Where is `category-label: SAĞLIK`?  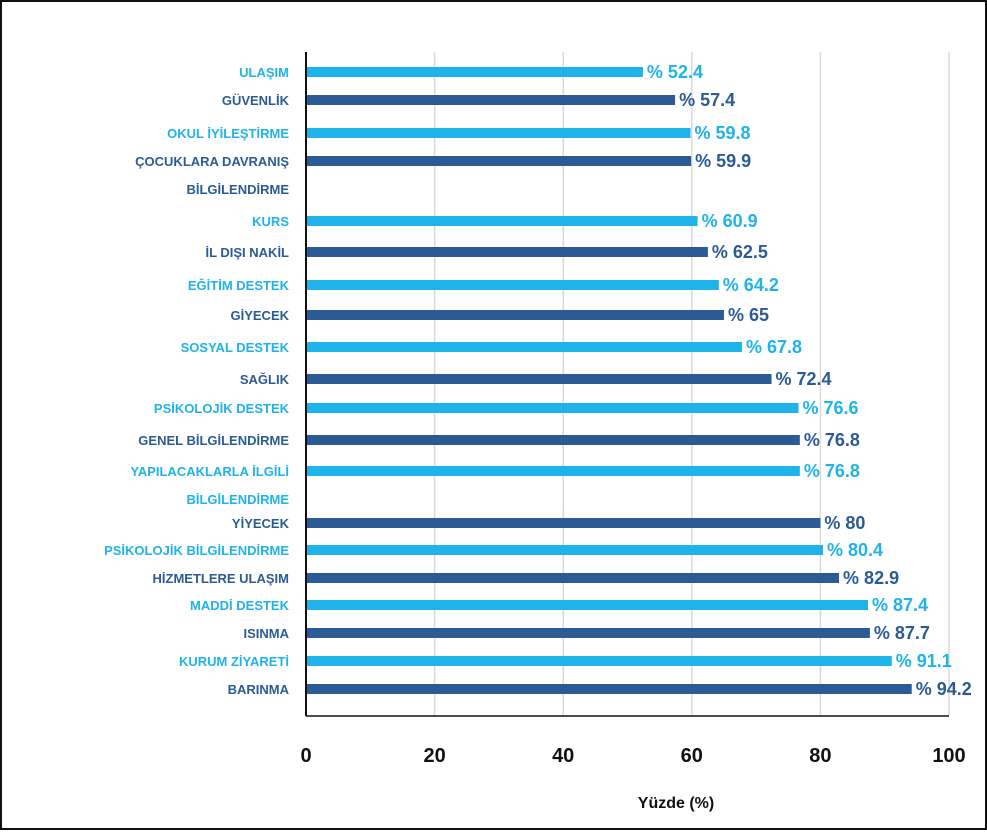
category-label: SAĞLIK is located at coordinates (265, 379).